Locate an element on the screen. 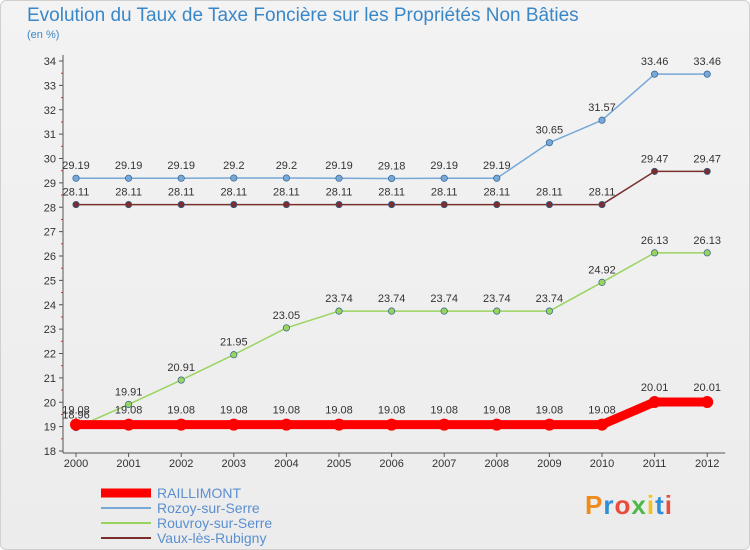 This screenshot has height=550, width=750. data-label-1: 29.18 is located at coordinates (392, 166).